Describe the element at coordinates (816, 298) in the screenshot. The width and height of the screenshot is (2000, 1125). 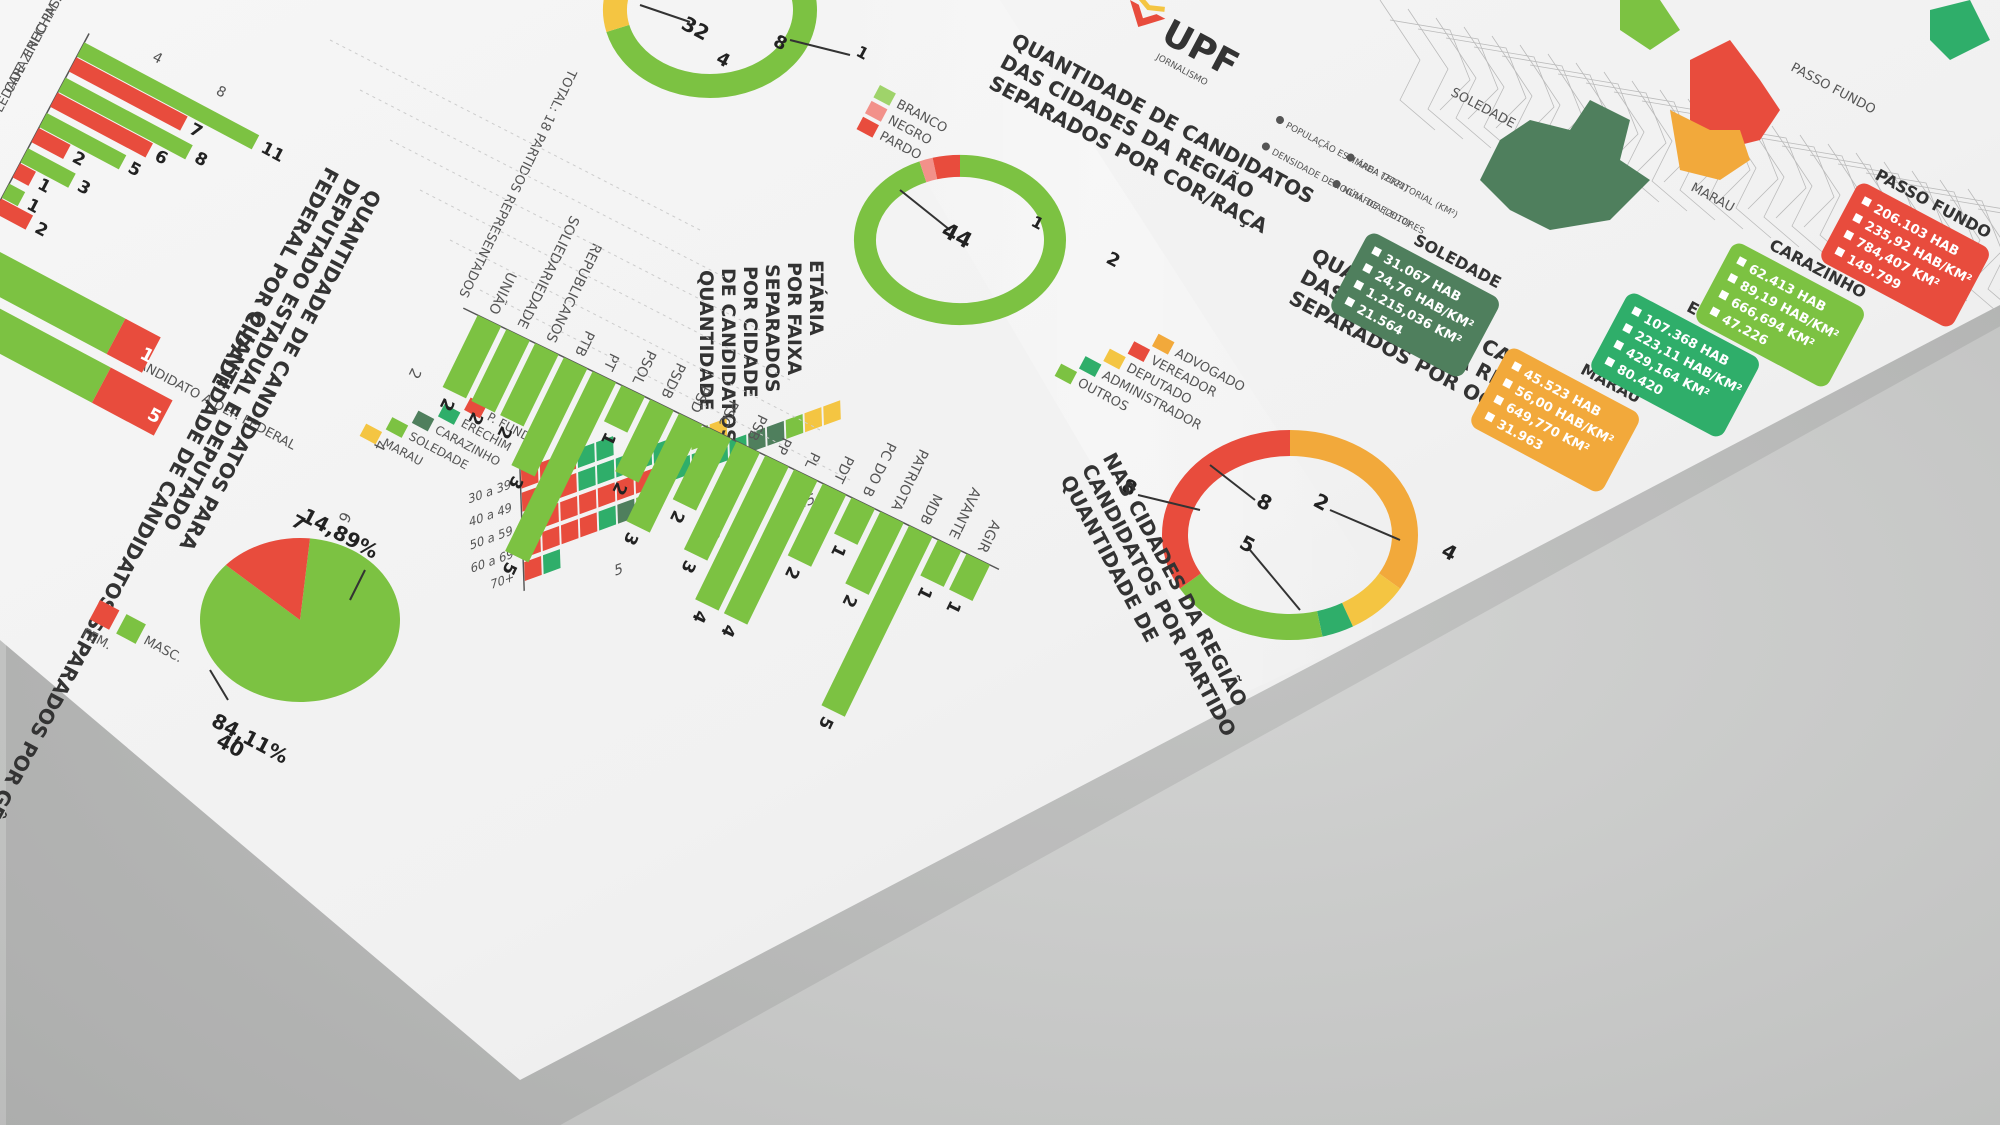
I see `title-line: ETÁRIA` at that location.